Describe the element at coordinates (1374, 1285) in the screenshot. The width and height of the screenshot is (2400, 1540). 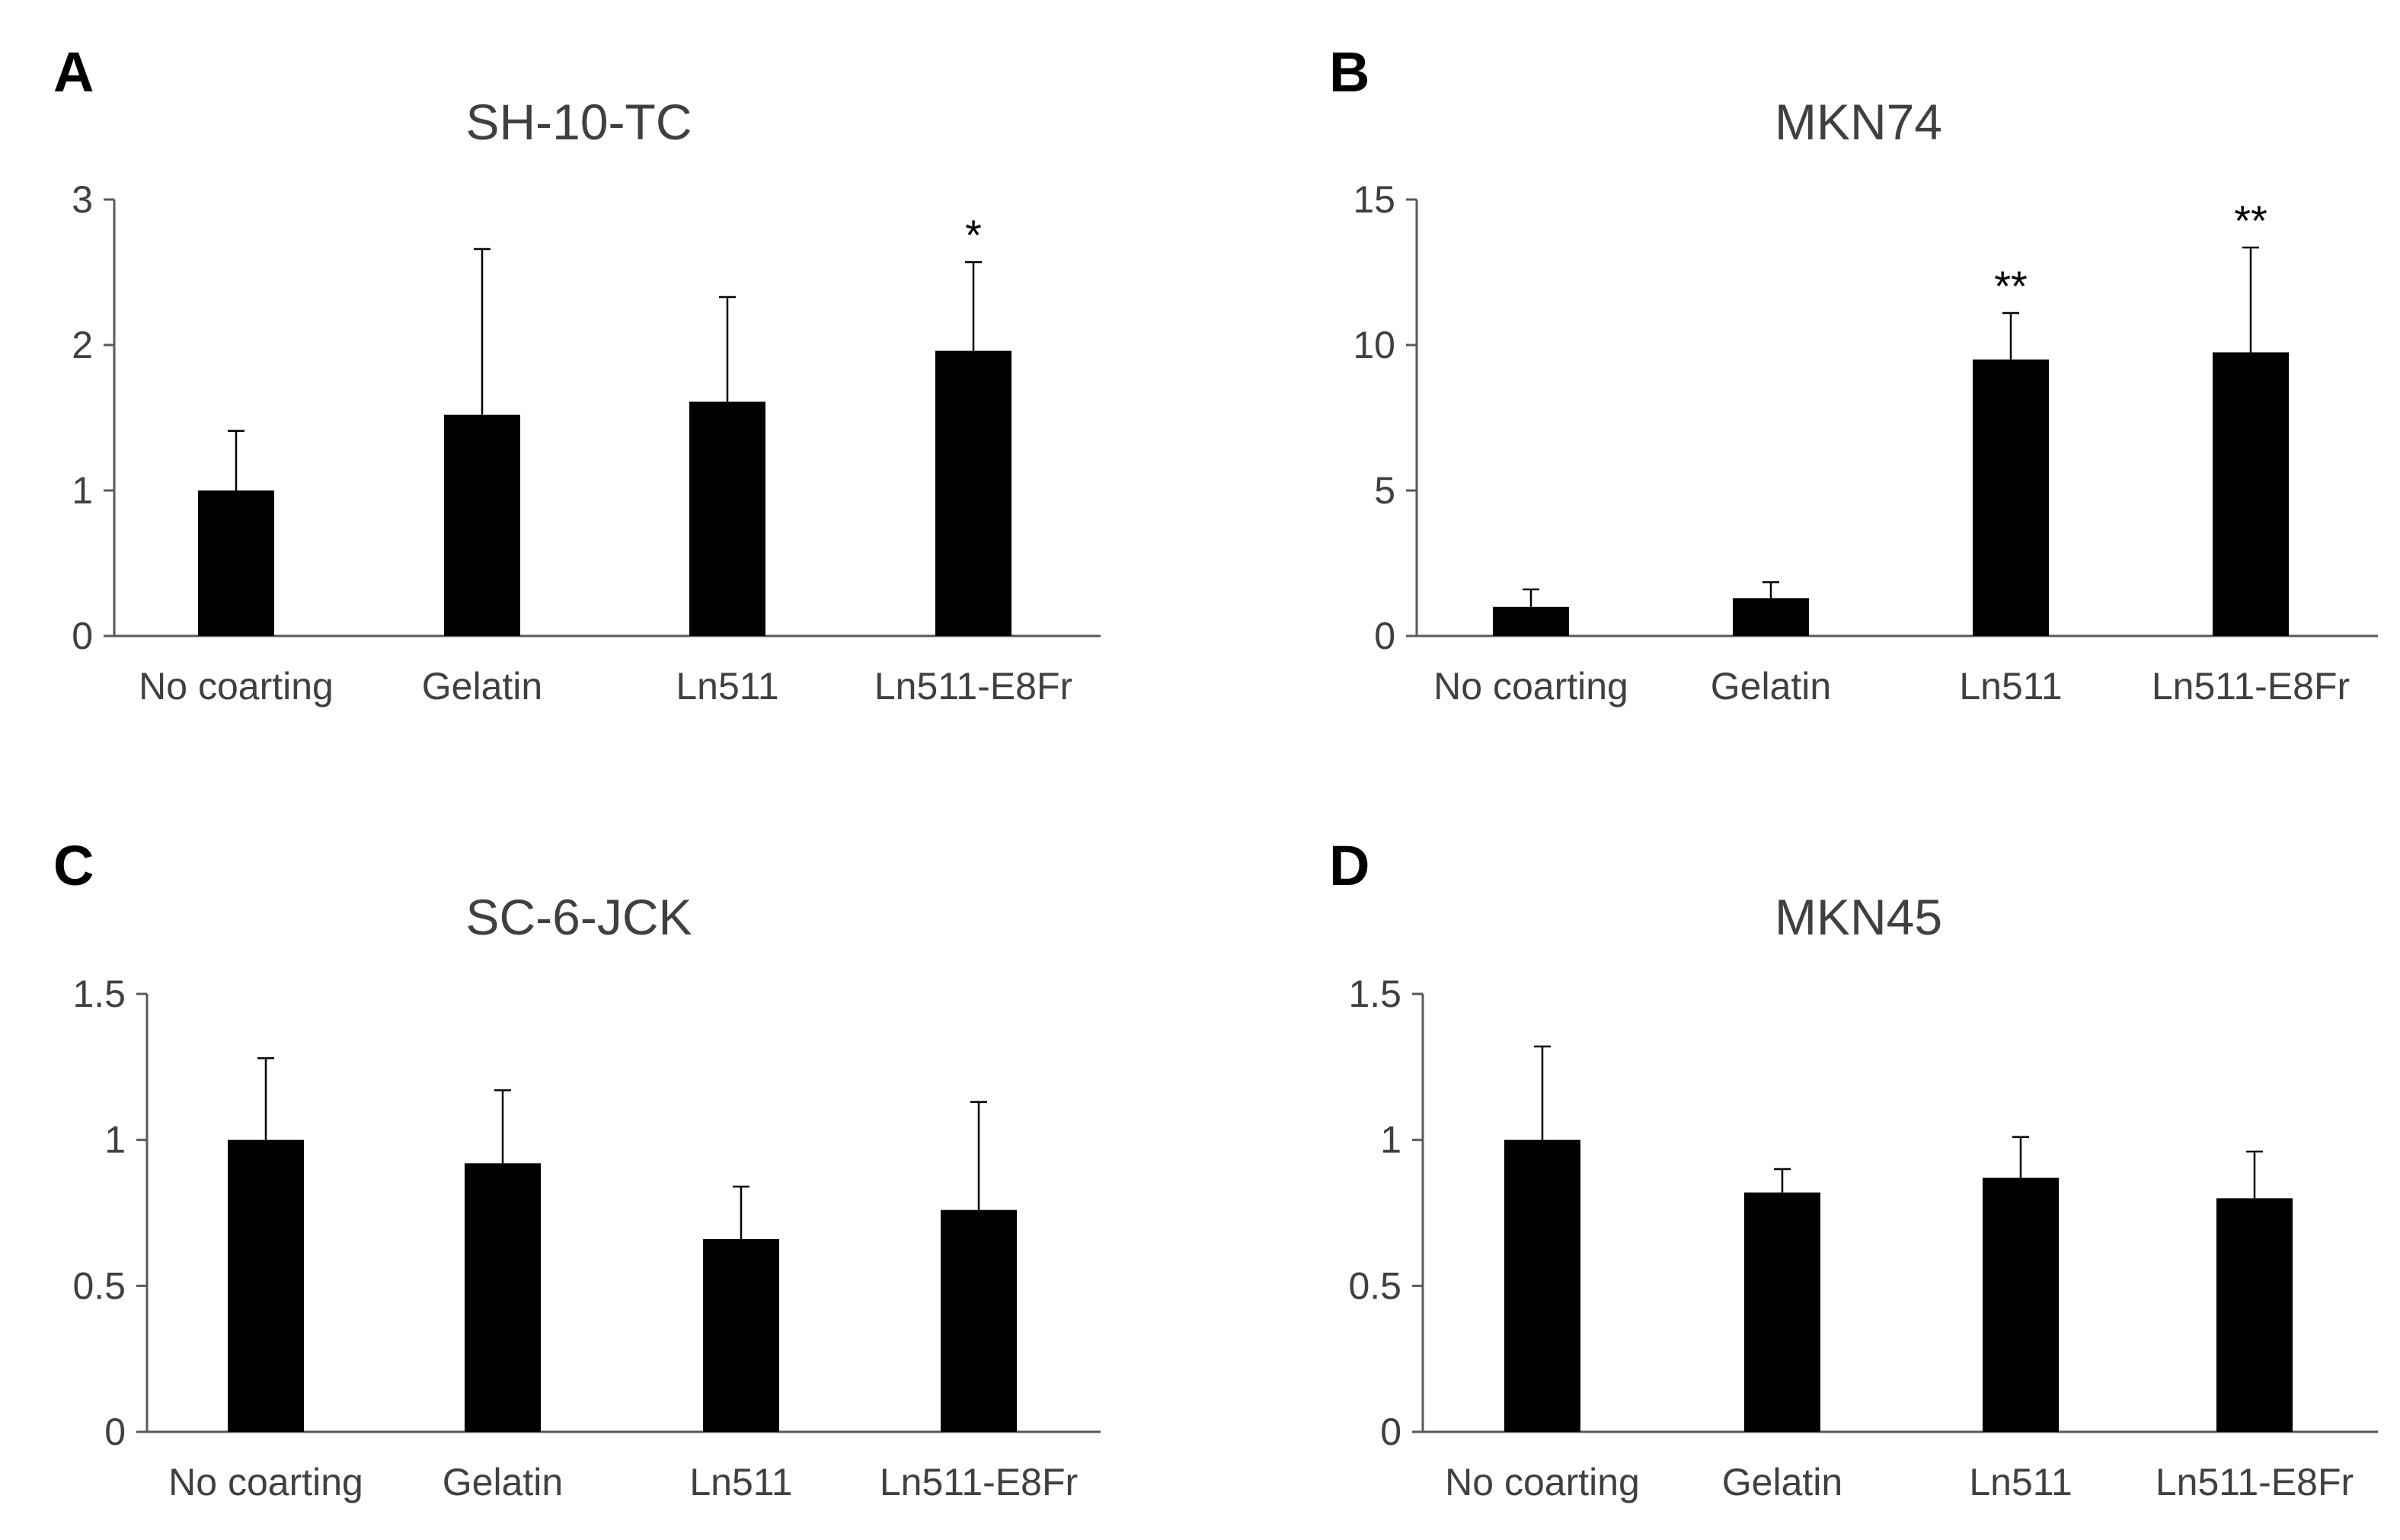
I see `panel-d-y-tick-label: 0.5` at that location.